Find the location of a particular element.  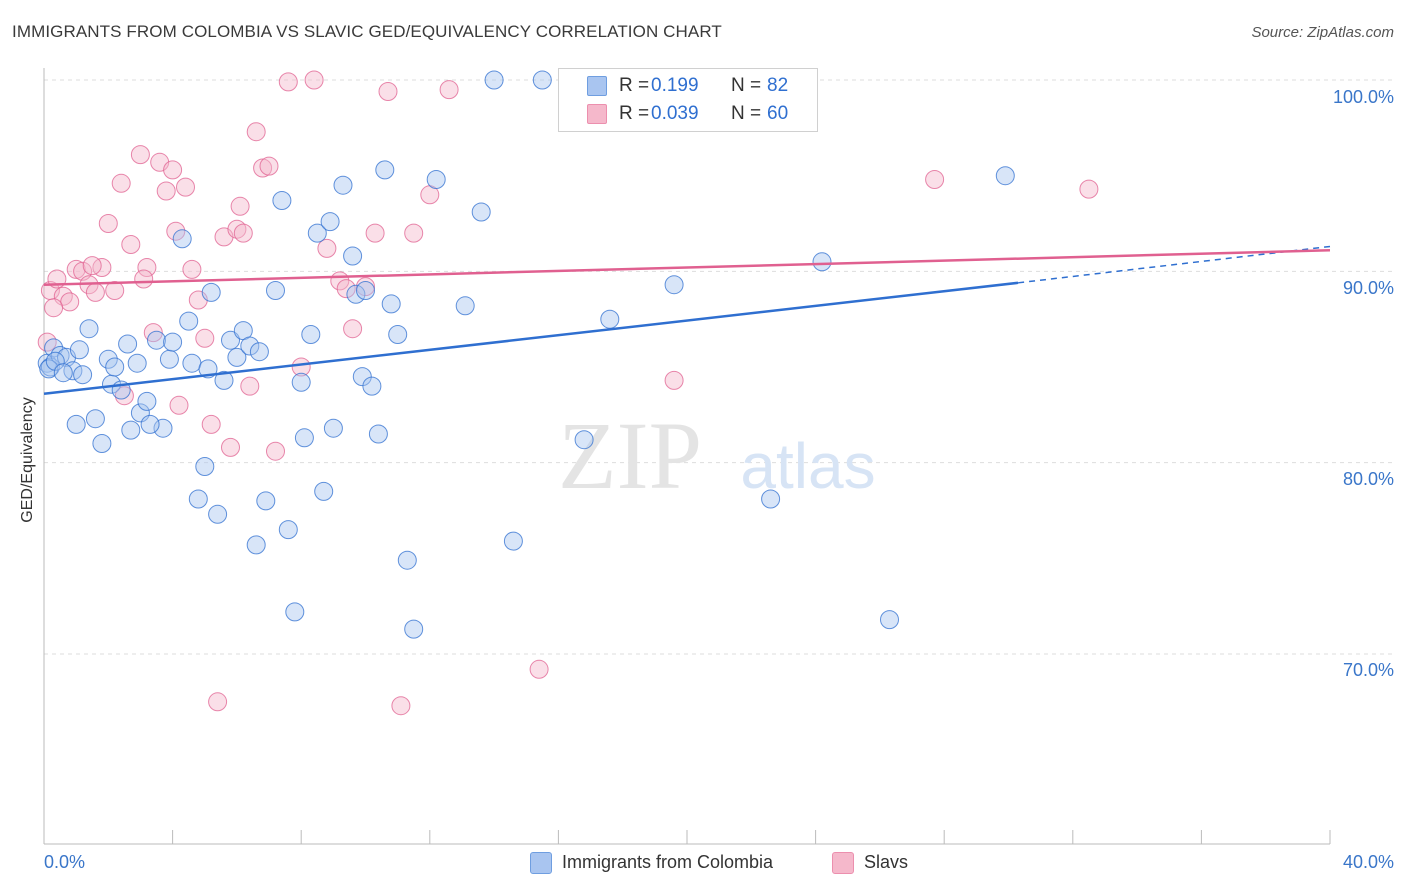

y-tick-label: 70.0% is located at coordinates (1368, 670).